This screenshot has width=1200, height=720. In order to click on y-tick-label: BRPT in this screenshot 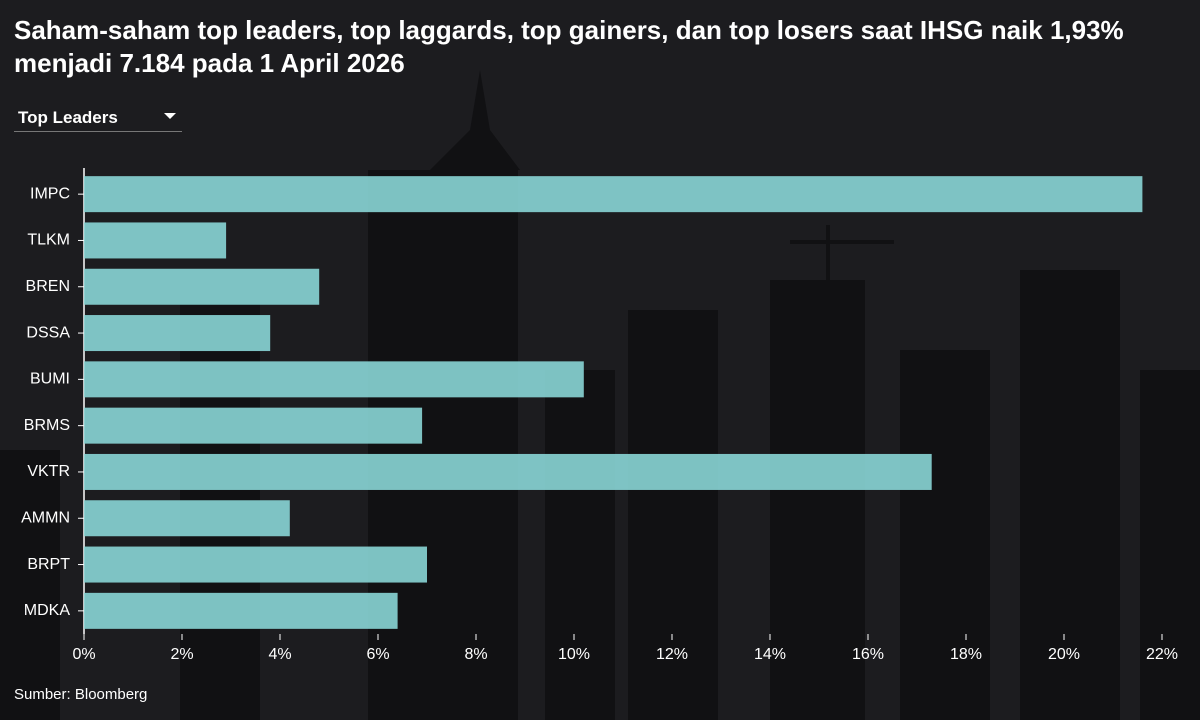, I will do `click(48, 564)`.